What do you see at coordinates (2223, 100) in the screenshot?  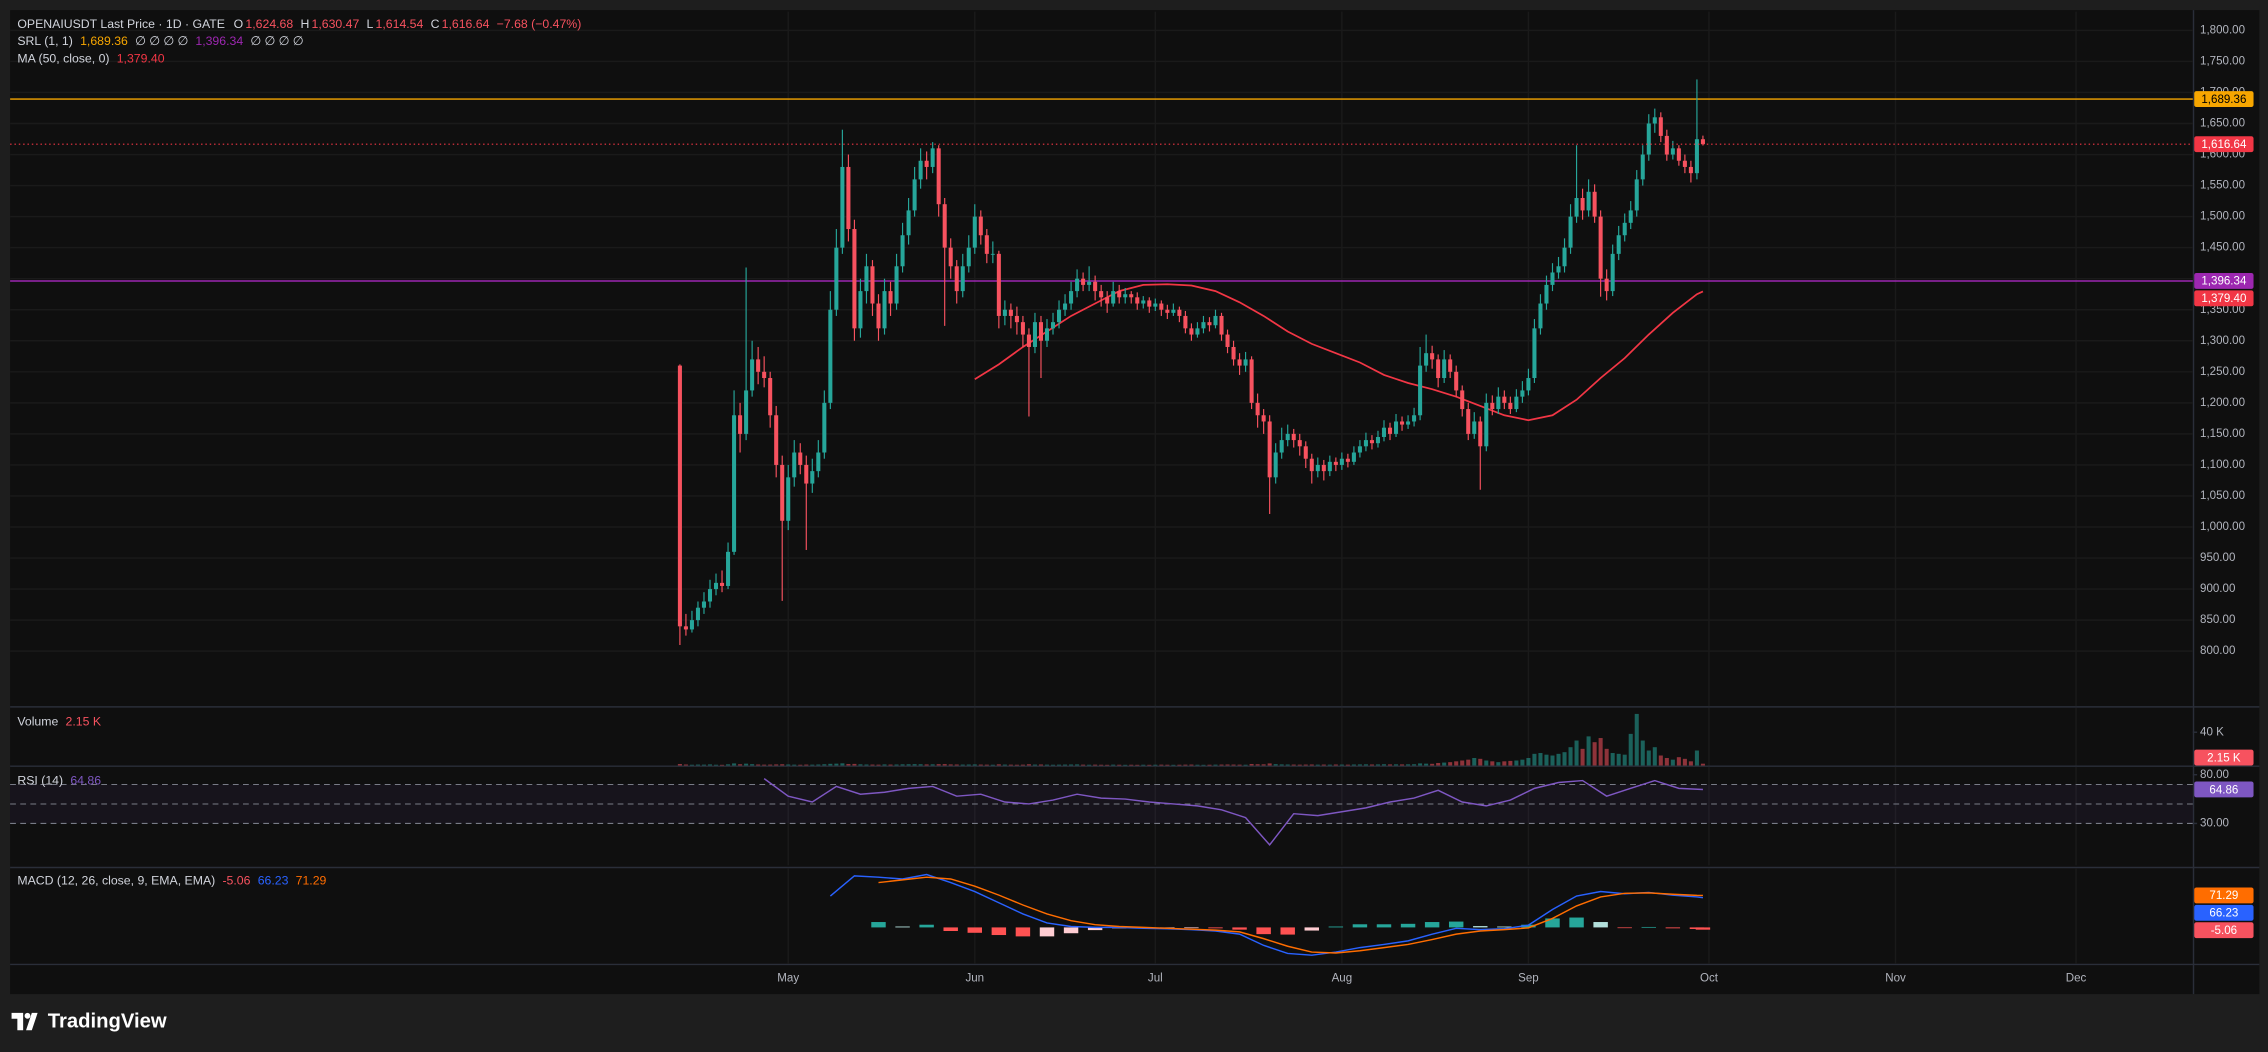 I see `price-badge-label: 1,689.36` at bounding box center [2223, 100].